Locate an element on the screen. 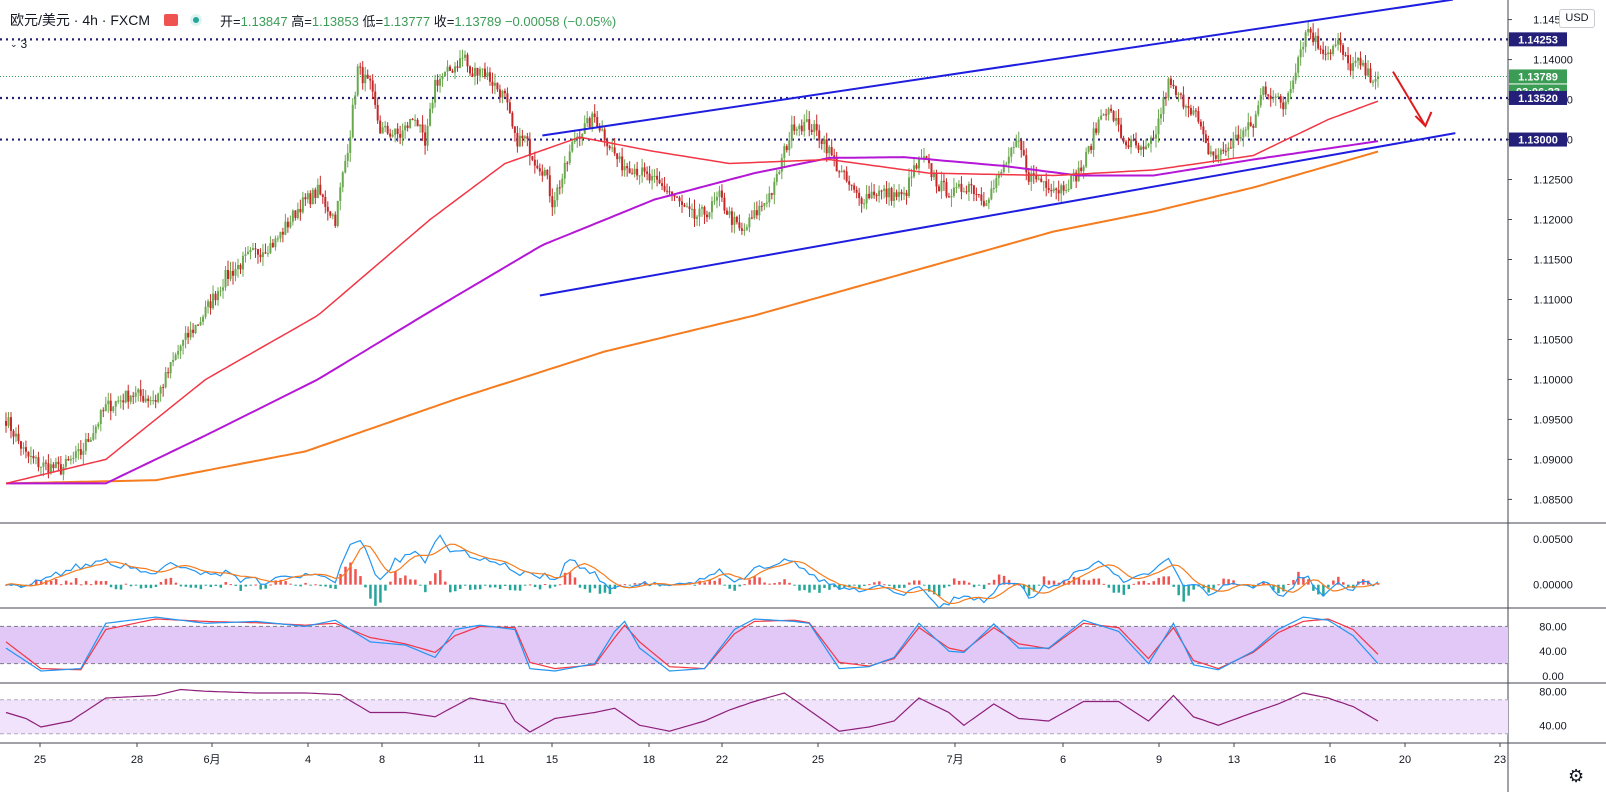  flag-icon is located at coordinates (171, 20).